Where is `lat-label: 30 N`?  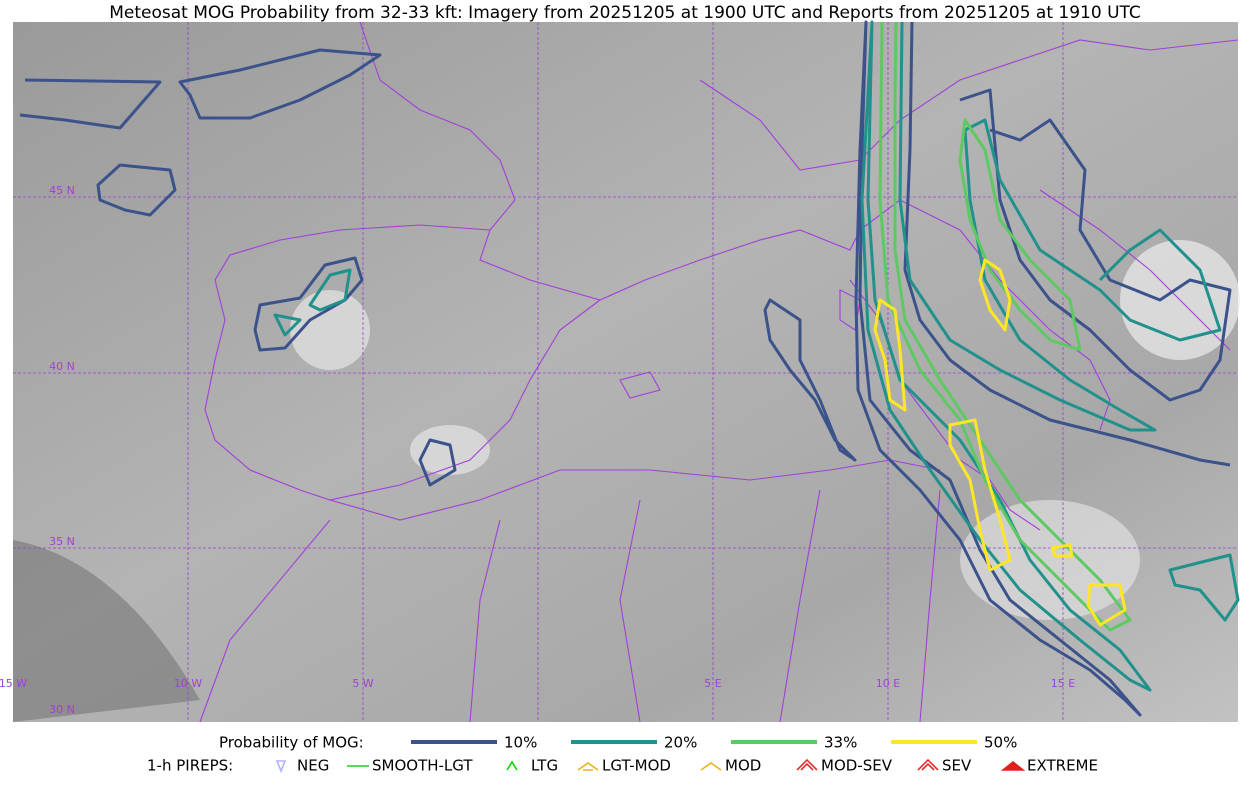
lat-label: 30 N is located at coordinates (62, 709).